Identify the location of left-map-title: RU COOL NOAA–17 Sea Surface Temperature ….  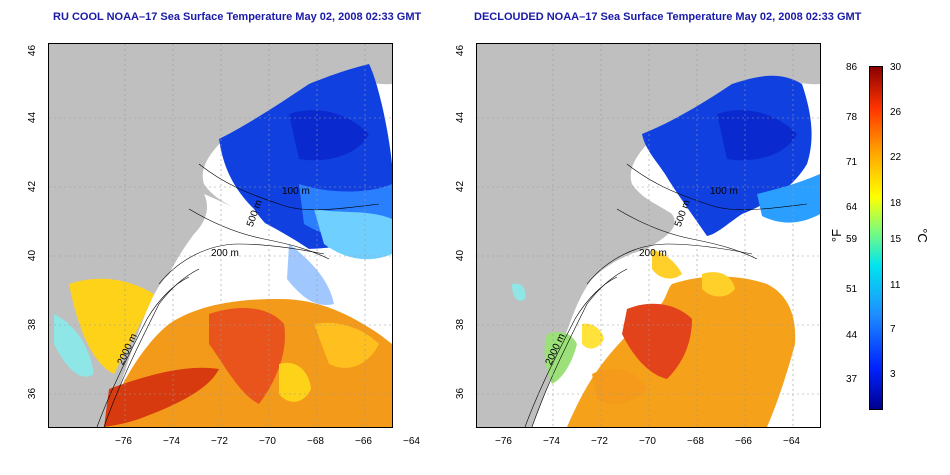
(237, 17).